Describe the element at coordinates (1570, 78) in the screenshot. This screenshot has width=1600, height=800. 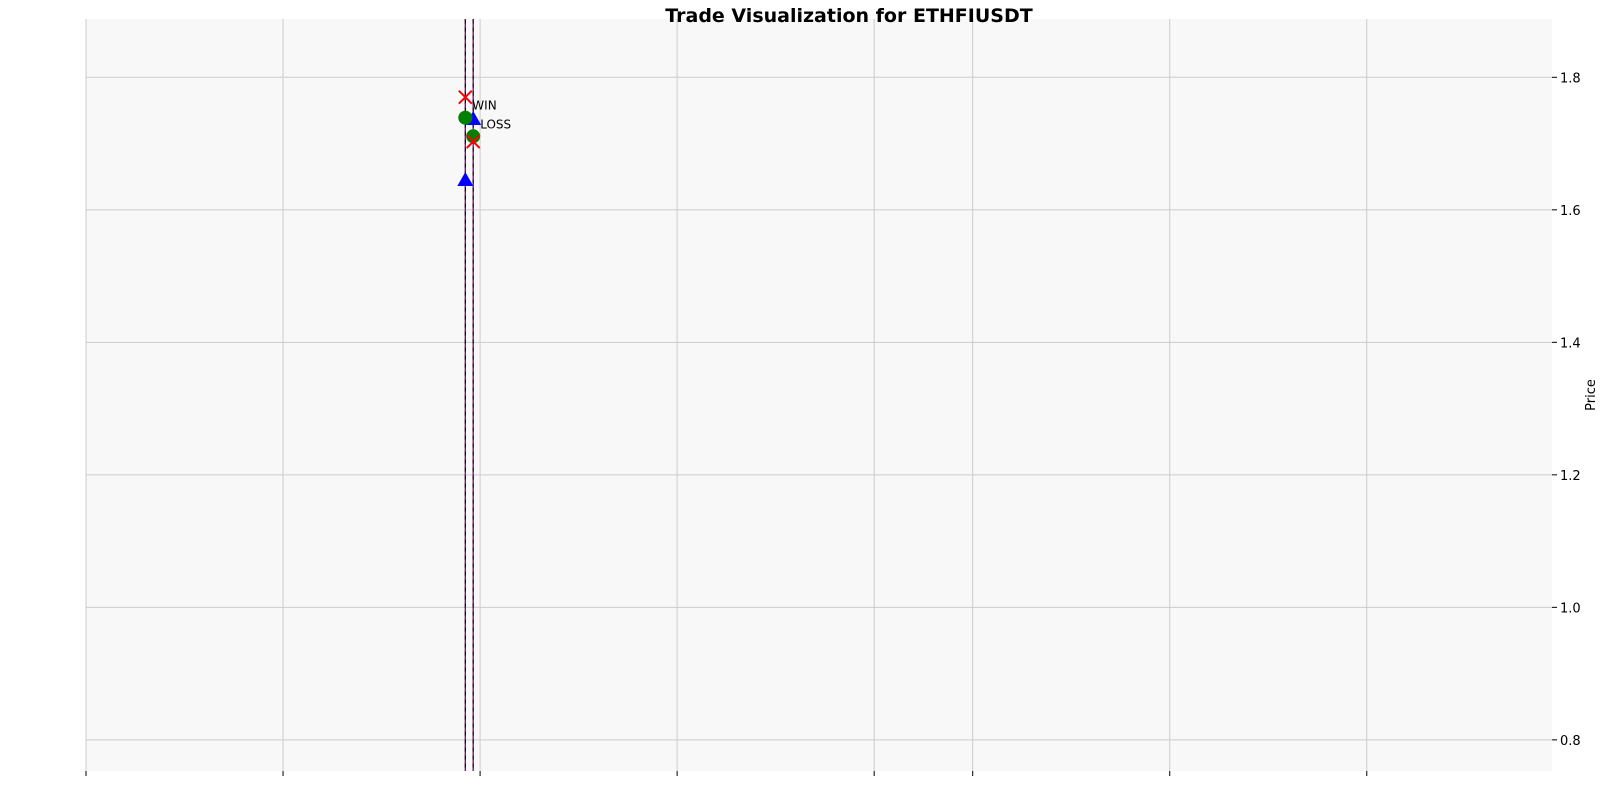
I see `y-tick-label: 1.8` at that location.